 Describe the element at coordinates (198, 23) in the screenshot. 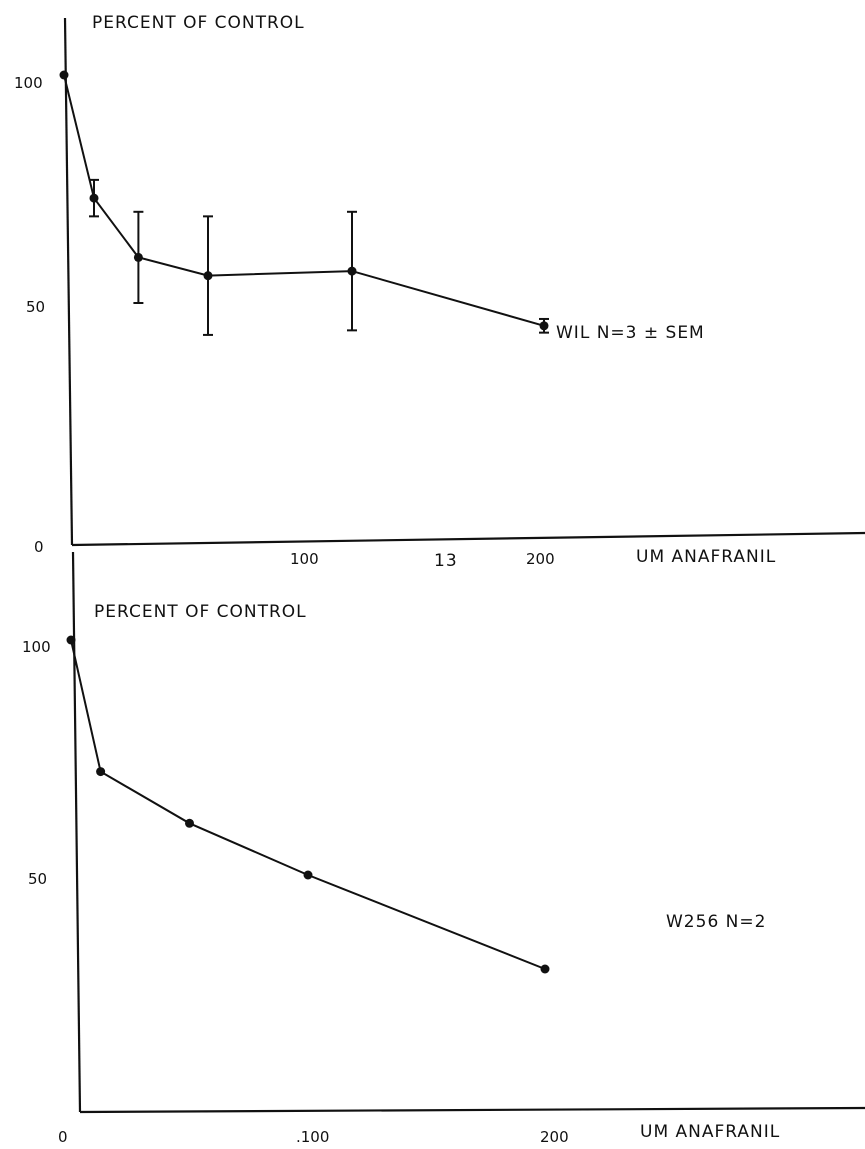

I see `y-axis-label-top: PERCENT OF CONTROL` at that location.